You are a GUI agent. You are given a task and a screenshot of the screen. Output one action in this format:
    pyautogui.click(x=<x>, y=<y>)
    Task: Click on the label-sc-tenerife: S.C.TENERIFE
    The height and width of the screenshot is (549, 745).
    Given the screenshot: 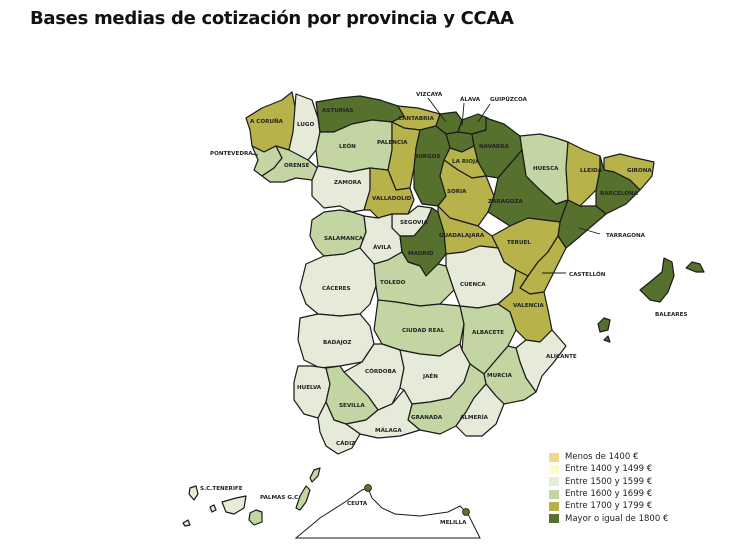 What is the action you would take?
    pyautogui.click(x=221, y=489)
    